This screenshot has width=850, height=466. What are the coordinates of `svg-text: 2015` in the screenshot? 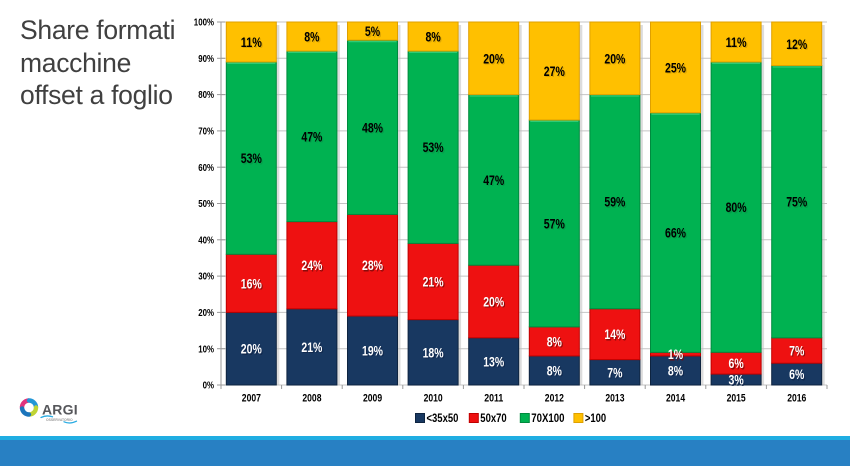 It's located at (736, 398).